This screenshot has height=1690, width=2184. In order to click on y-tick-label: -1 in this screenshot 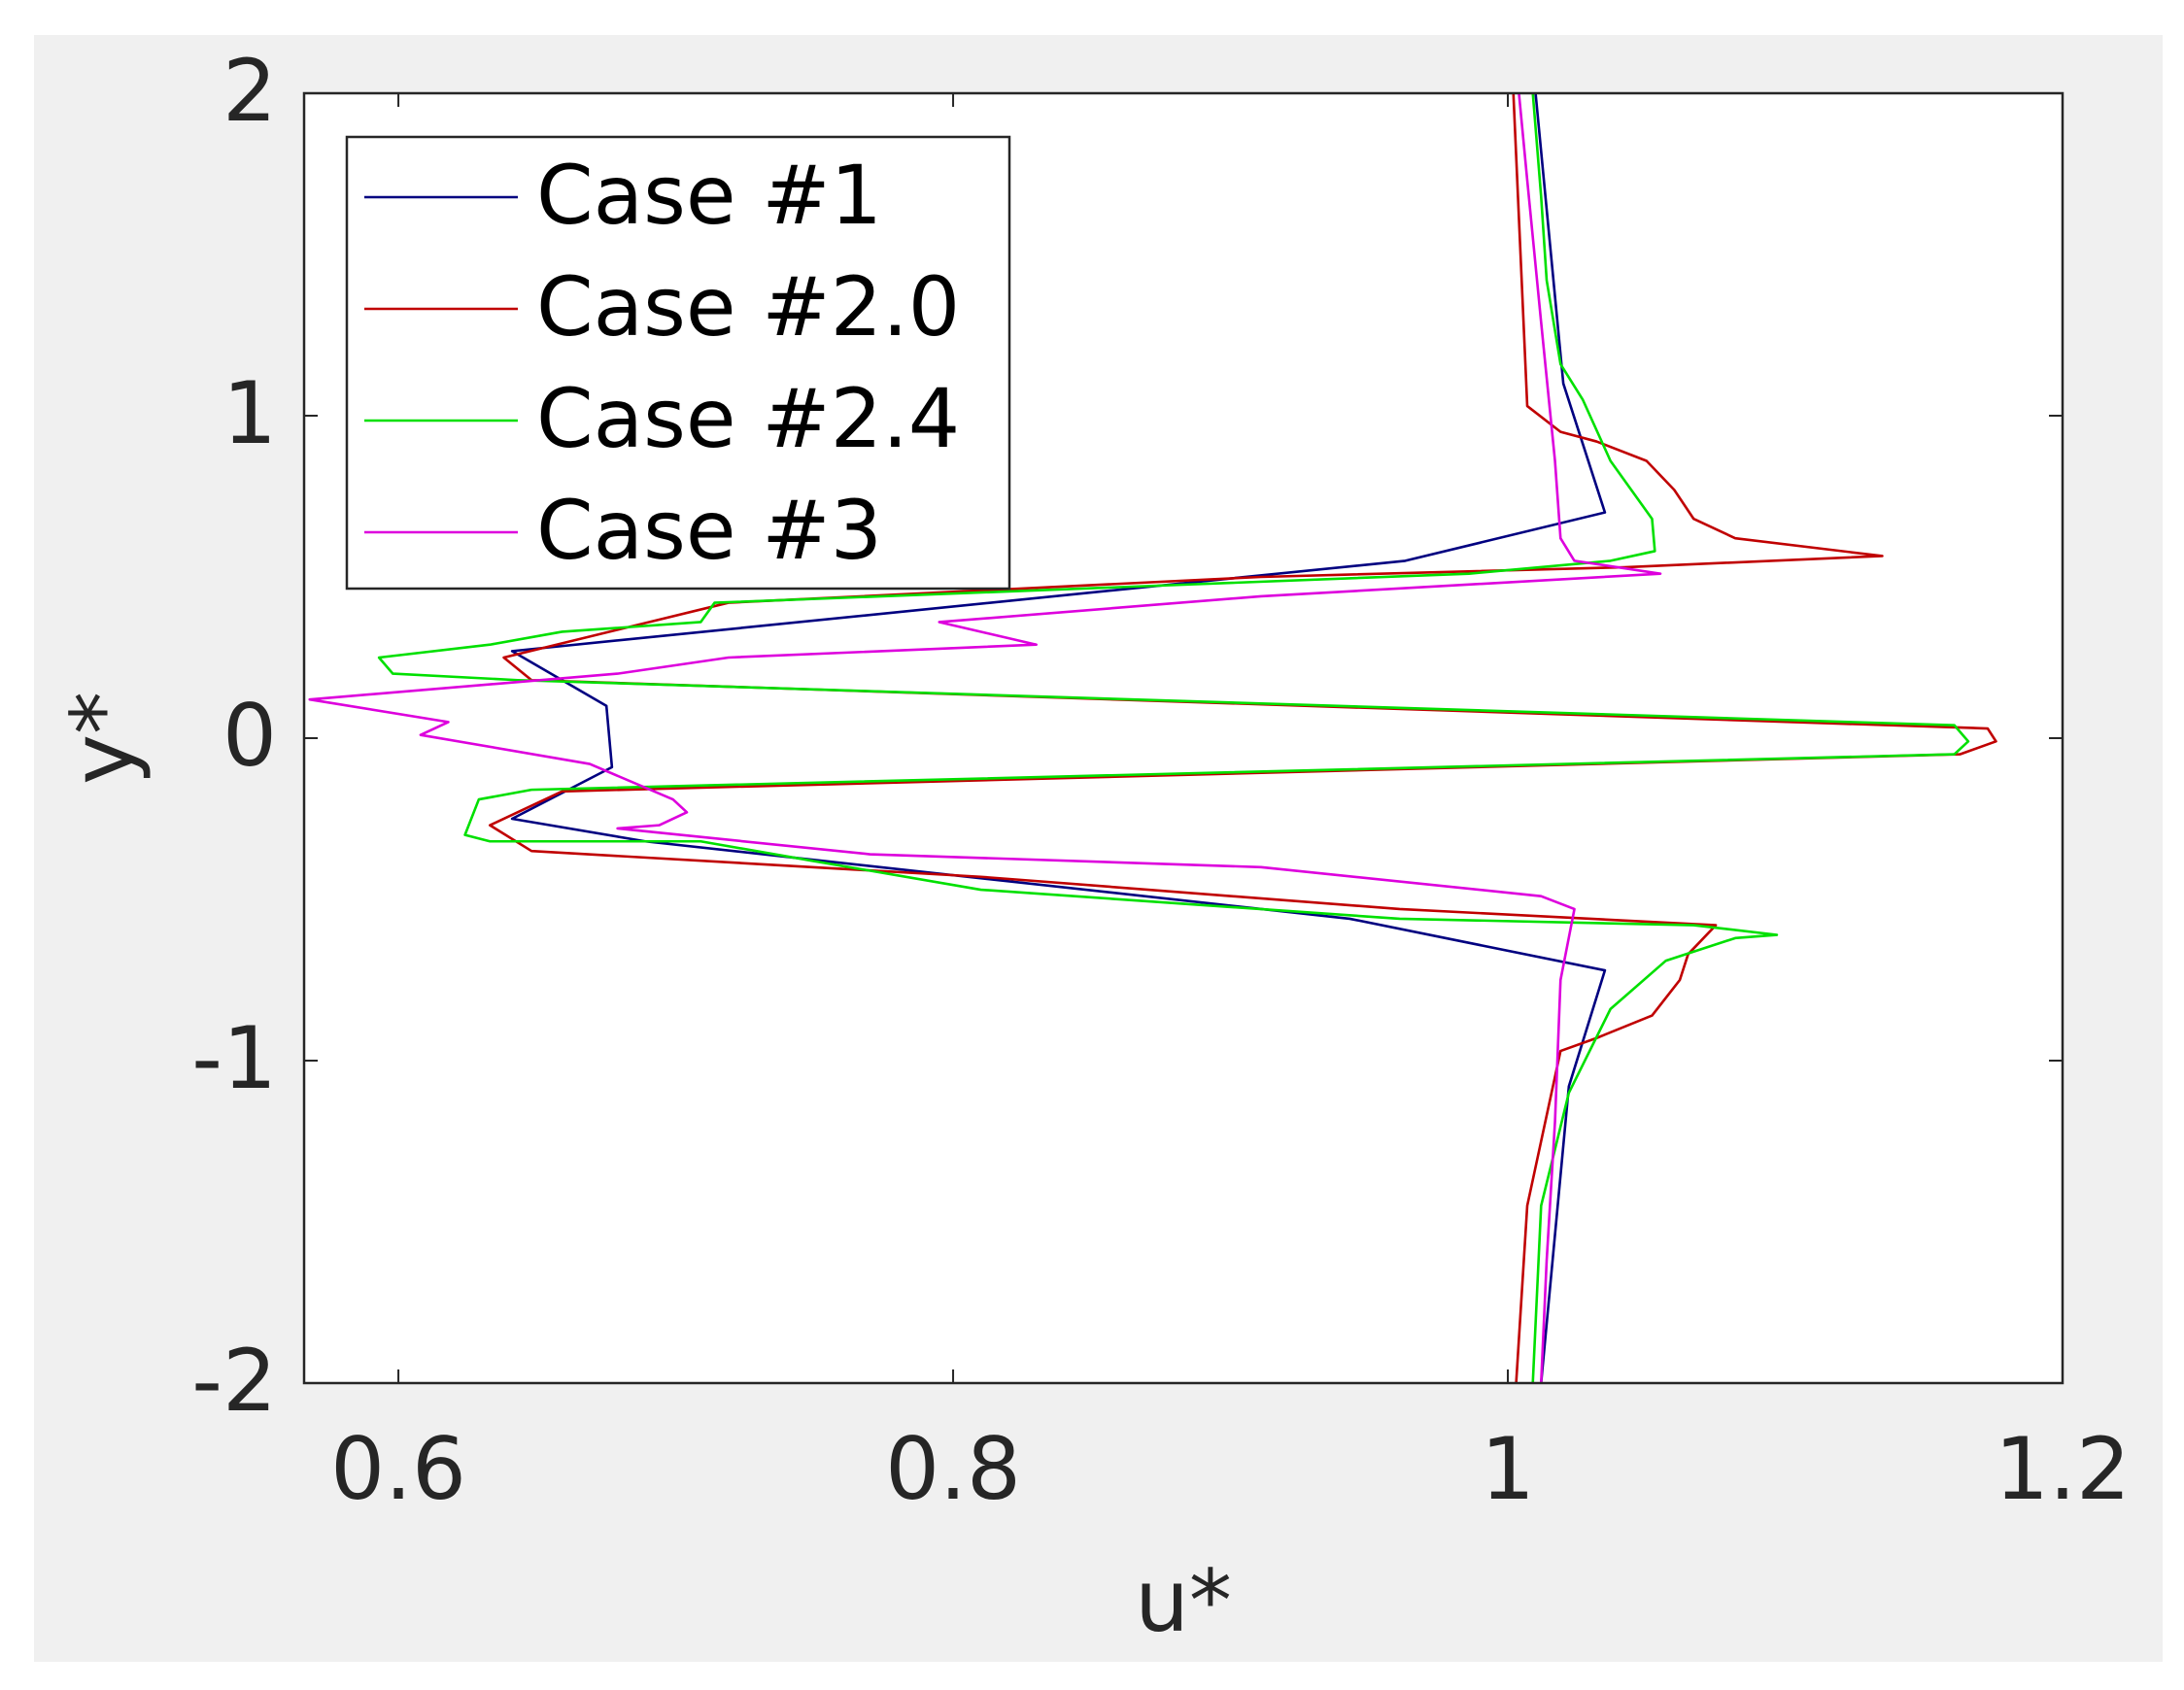, I will do `click(234, 1058)`.